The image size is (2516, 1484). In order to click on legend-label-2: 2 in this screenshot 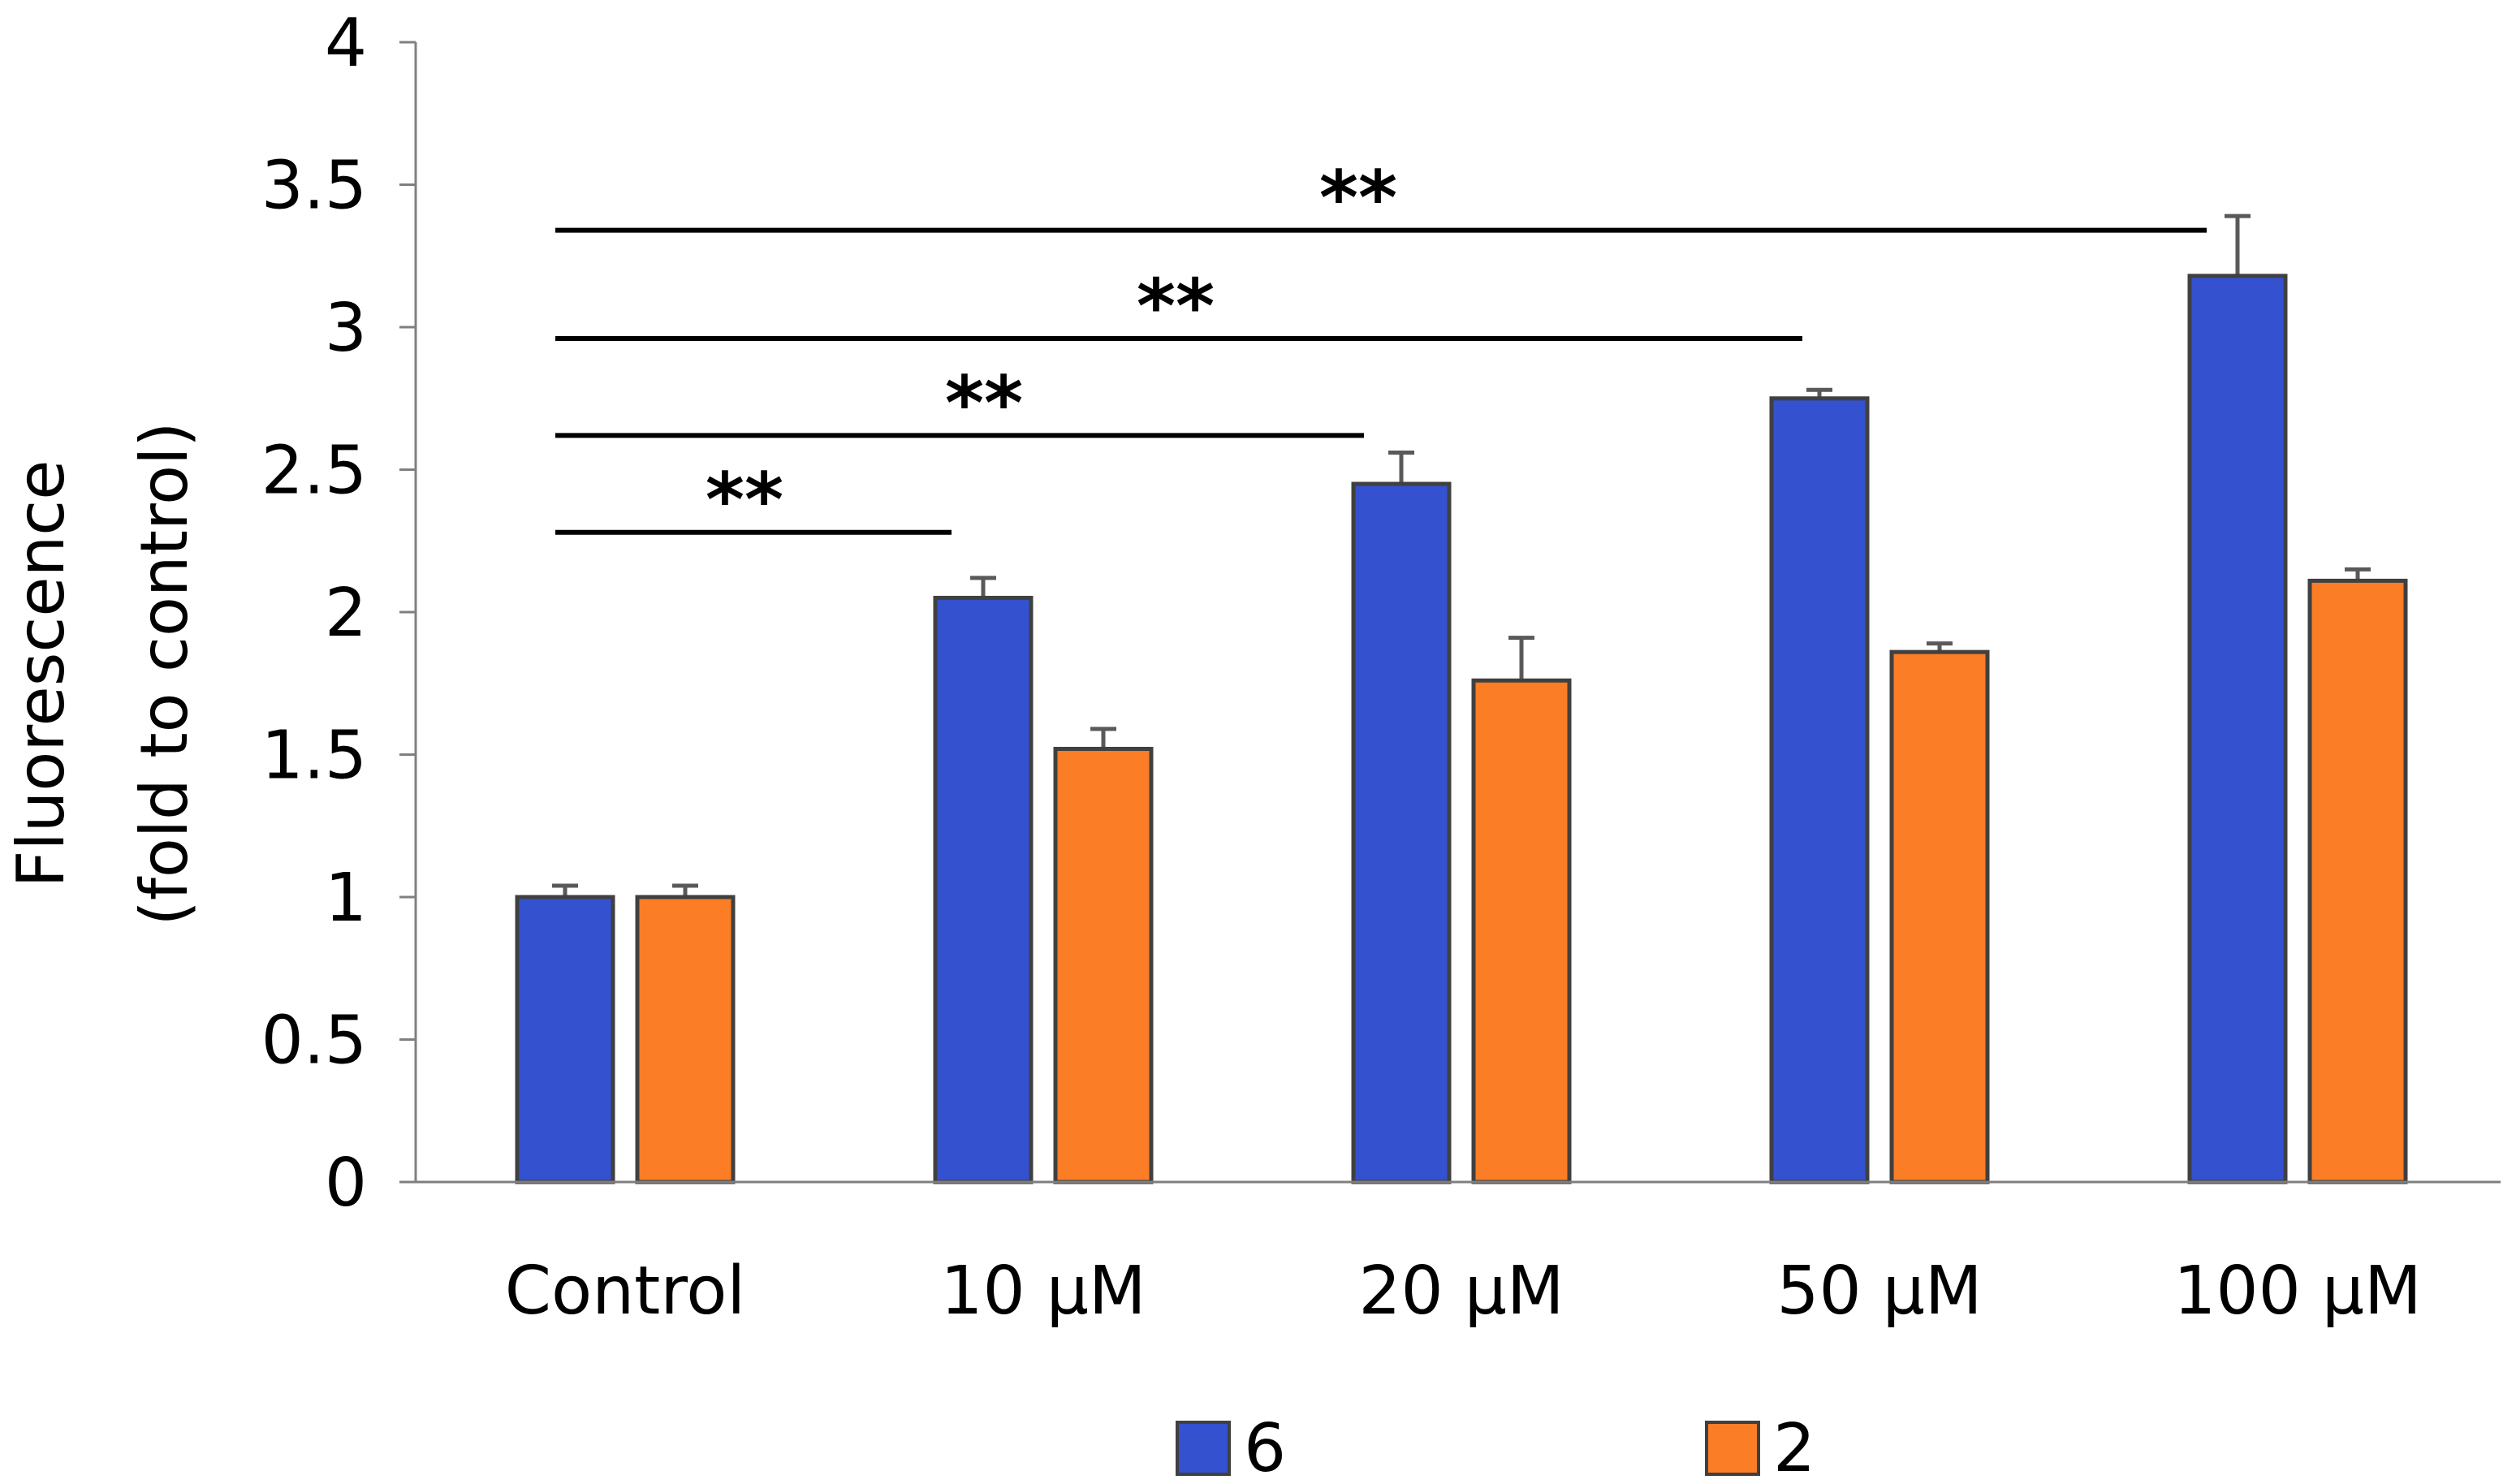, I will do `click(1794, 1447)`.